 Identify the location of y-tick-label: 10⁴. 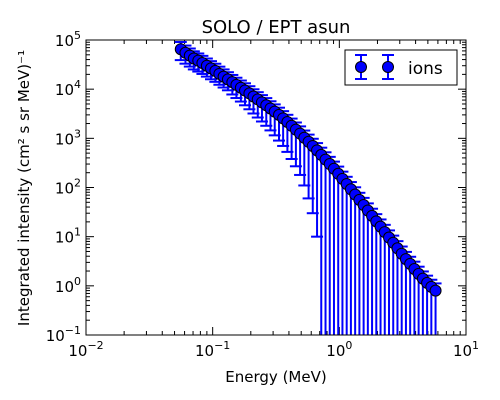
(68, 88).